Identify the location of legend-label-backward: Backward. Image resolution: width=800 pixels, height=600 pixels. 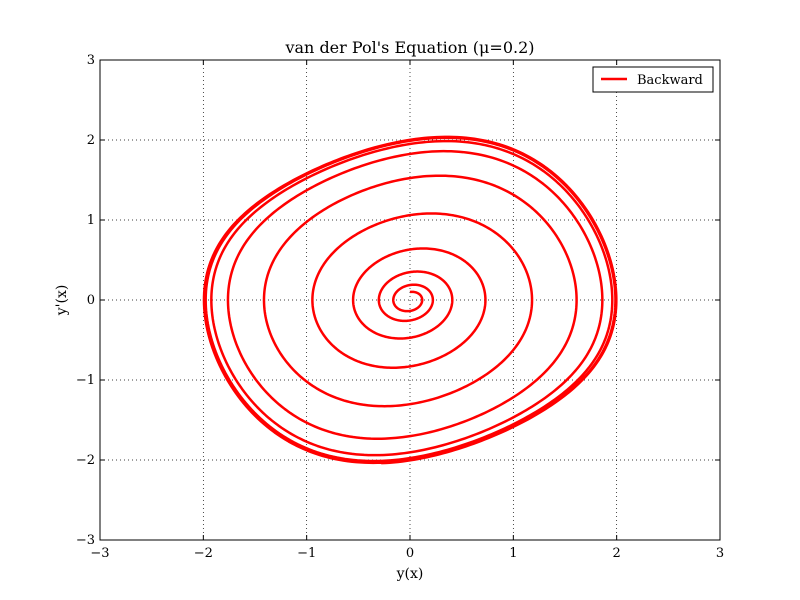
(670, 80).